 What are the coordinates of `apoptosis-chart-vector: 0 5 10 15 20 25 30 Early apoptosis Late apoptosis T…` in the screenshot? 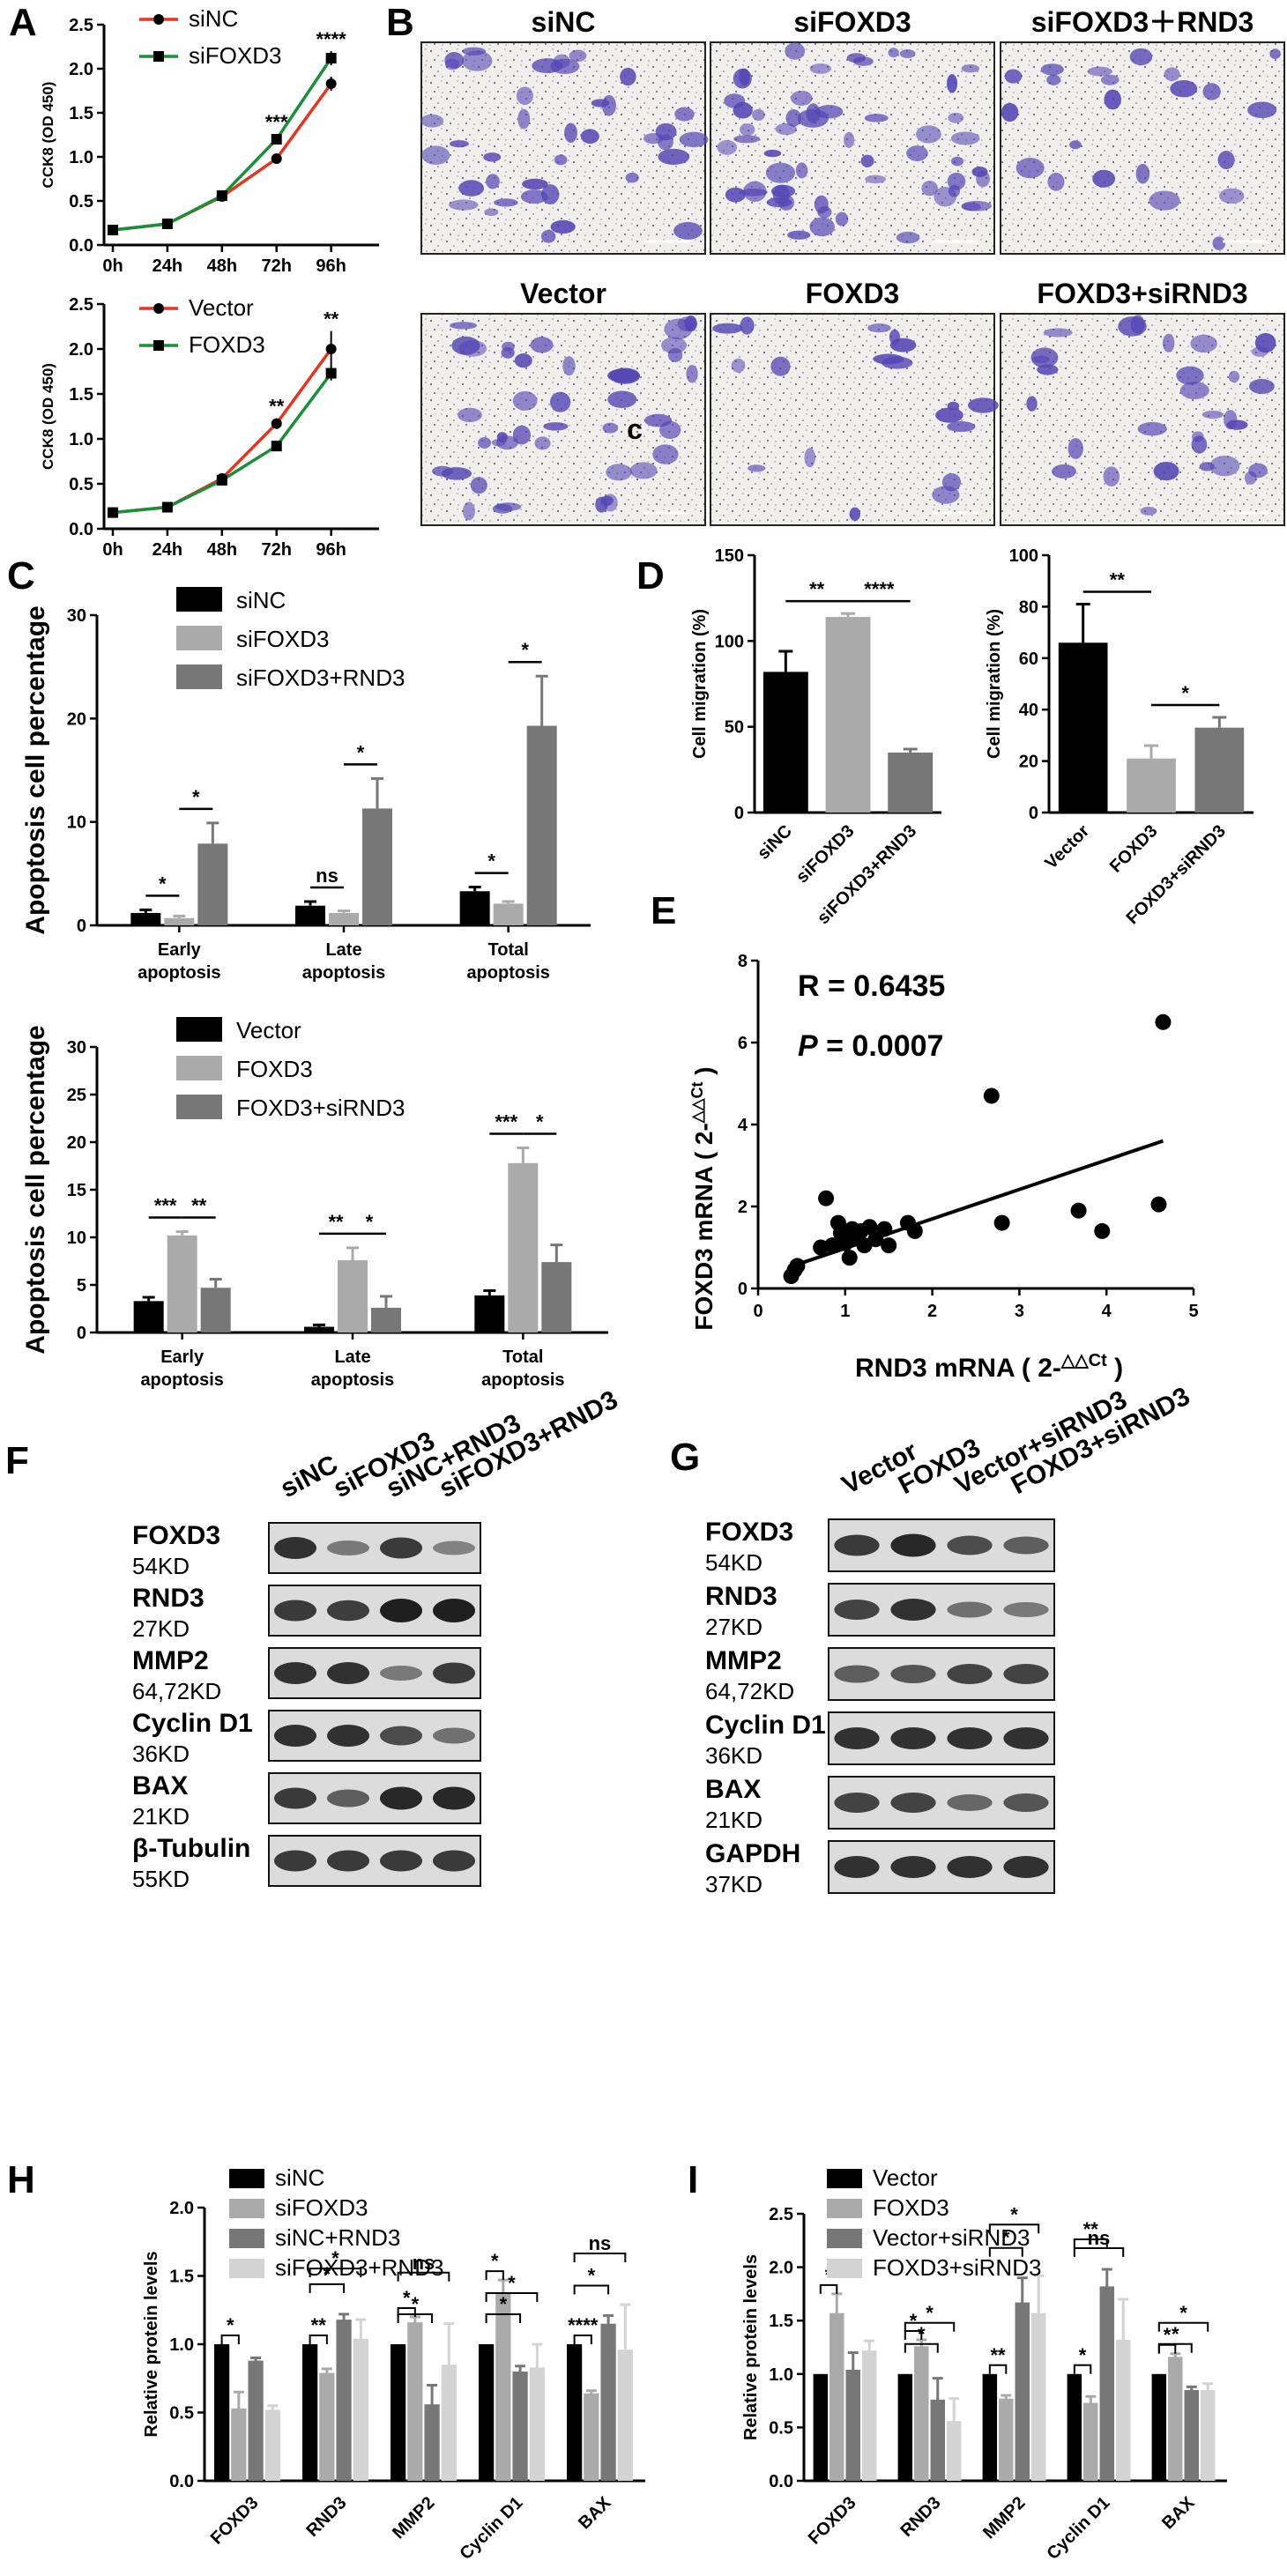 It's located at (314, 1203).